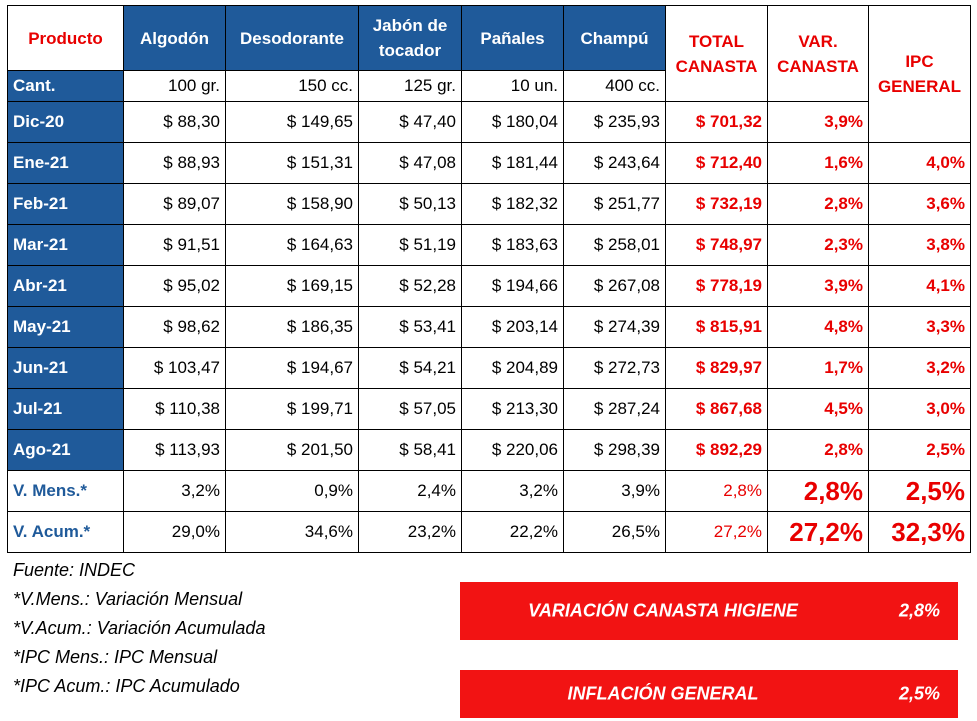 The width and height of the screenshot is (977, 721). I want to click on data-cell: 1,7%, so click(818, 368).